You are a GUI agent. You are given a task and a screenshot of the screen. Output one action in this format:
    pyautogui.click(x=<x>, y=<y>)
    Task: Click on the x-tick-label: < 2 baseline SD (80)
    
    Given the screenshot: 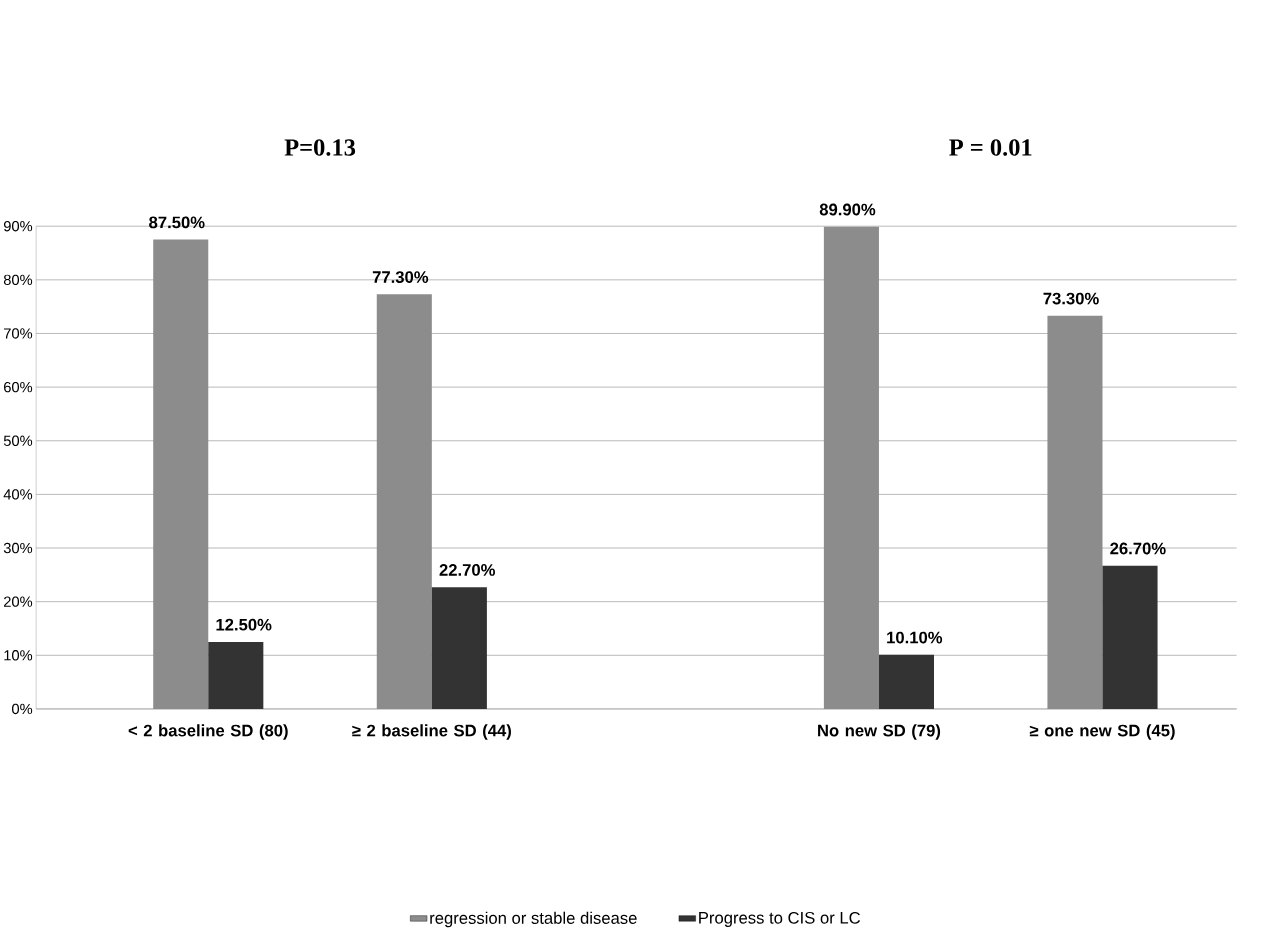 What is the action you would take?
    pyautogui.click(x=208, y=732)
    